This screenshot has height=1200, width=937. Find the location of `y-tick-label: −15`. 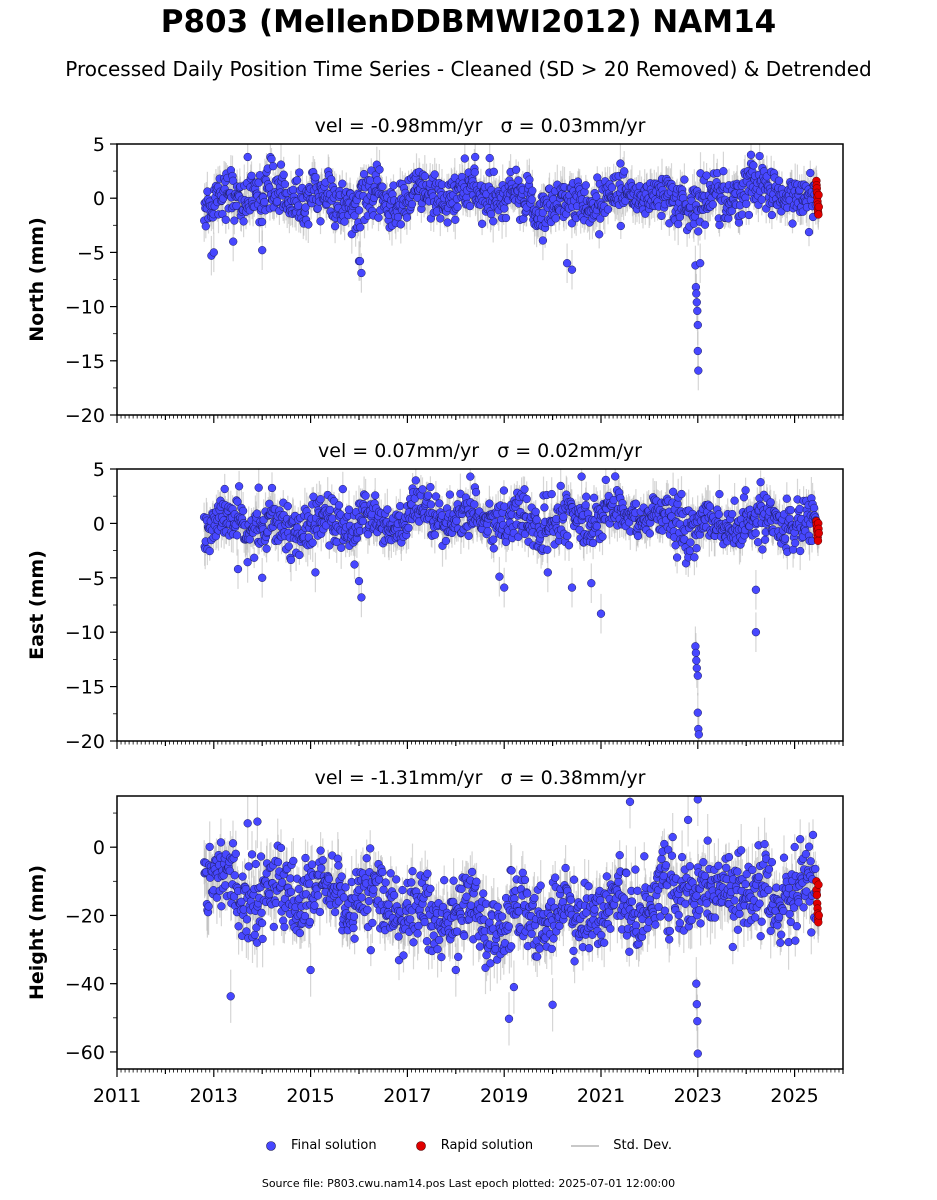

y-tick-label: −15 is located at coordinates (85, 688).